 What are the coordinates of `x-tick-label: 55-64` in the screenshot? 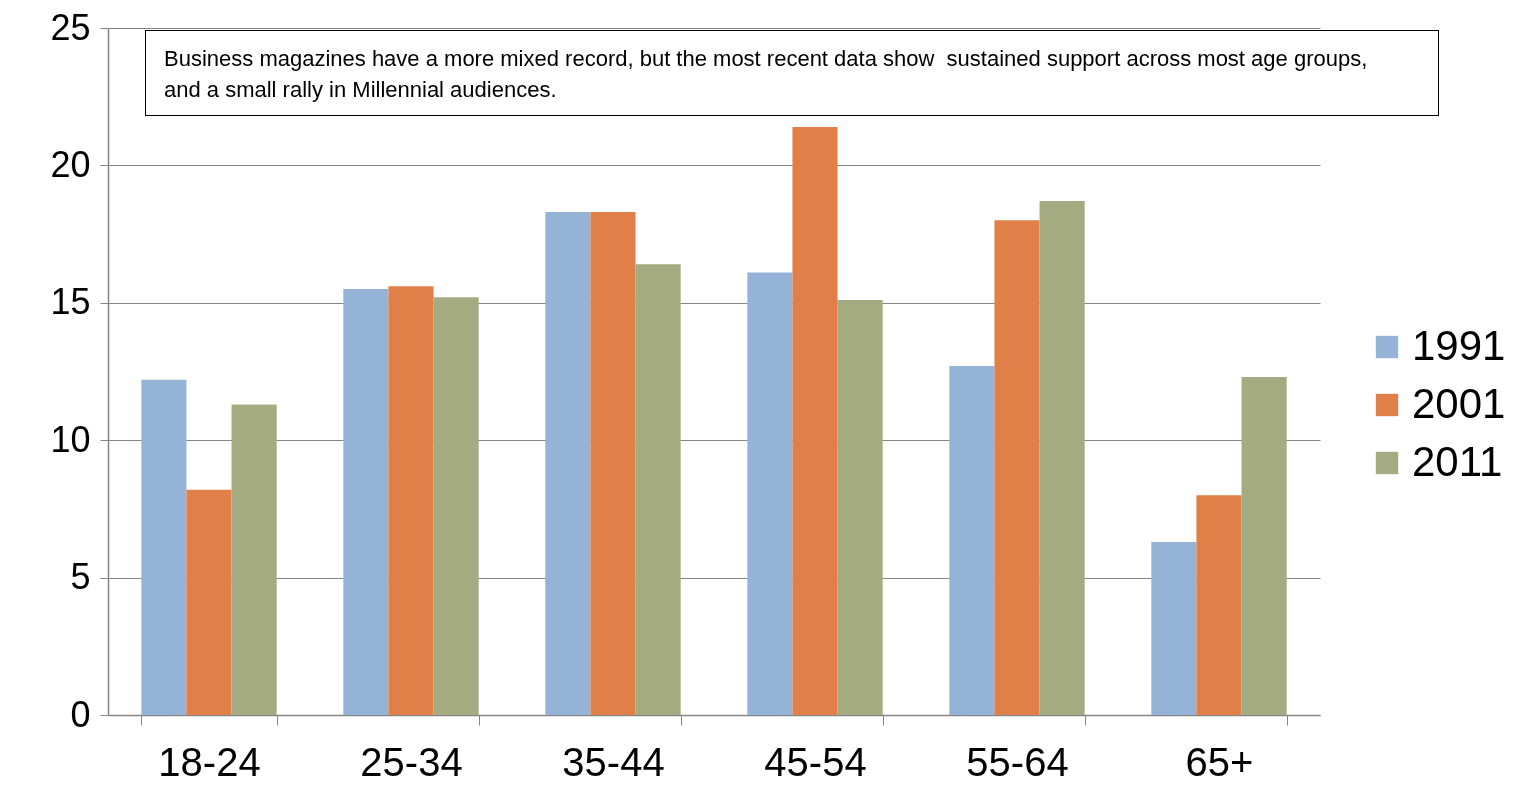 It's located at (1017, 761).